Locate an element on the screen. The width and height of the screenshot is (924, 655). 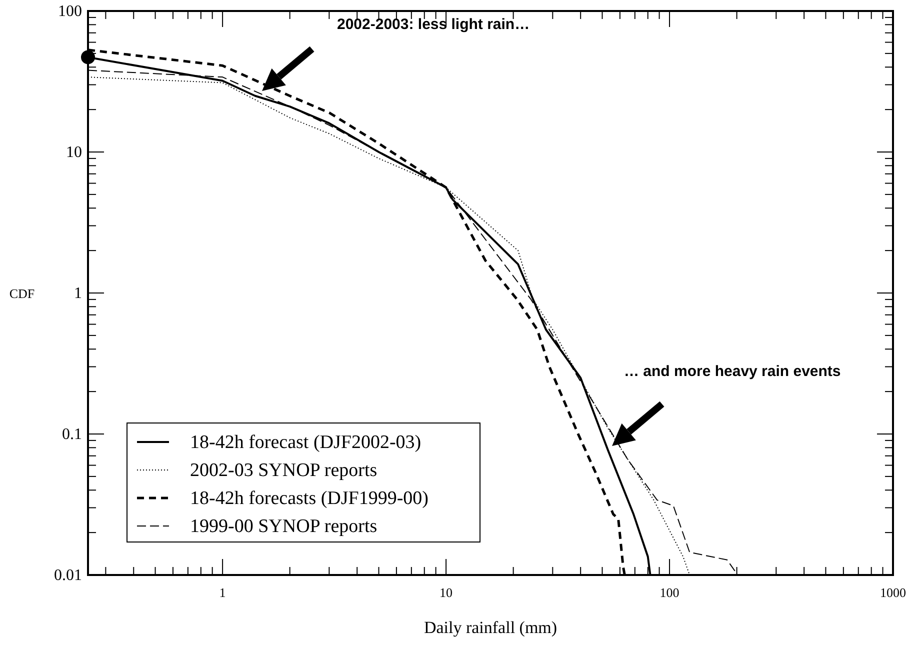
legend-label: 2002-03 SYNOP reports is located at coordinates (284, 470).